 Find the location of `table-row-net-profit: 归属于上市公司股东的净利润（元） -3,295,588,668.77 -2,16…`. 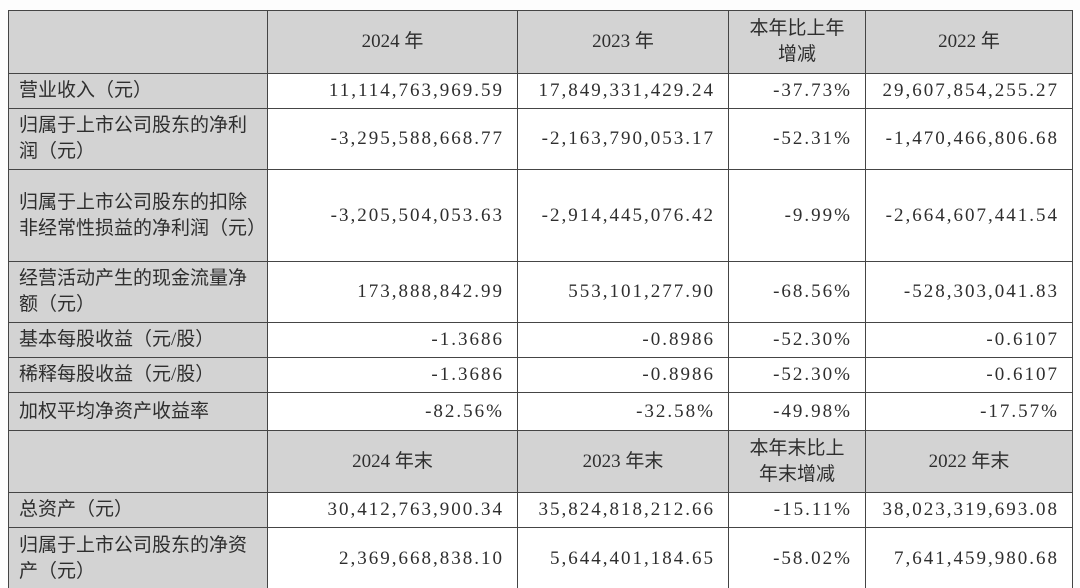

table-row-net-profit: 归属于上市公司股东的净利润（元） -3,295,588,668.77 -2,16… is located at coordinates (540, 139).